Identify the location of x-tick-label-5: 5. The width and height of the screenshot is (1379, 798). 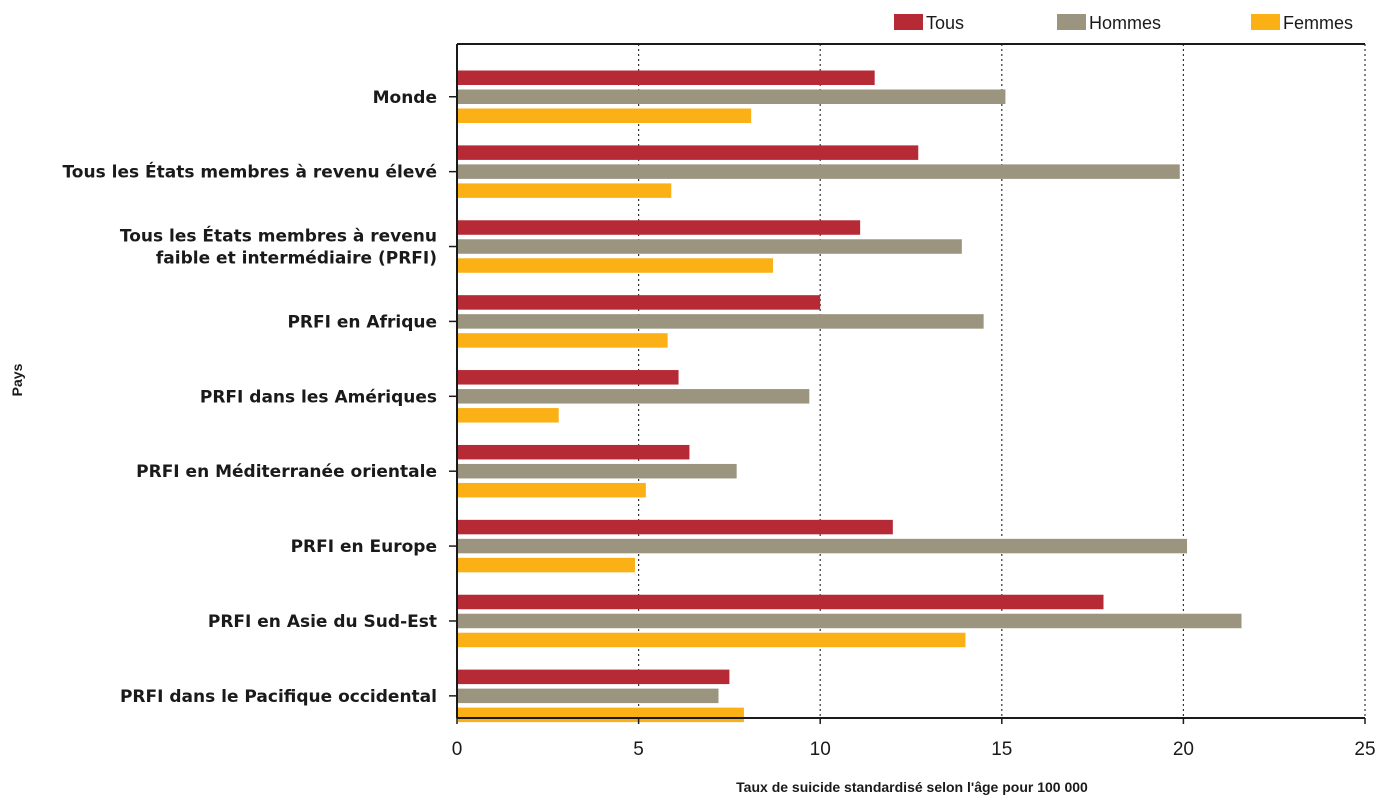
(638, 749).